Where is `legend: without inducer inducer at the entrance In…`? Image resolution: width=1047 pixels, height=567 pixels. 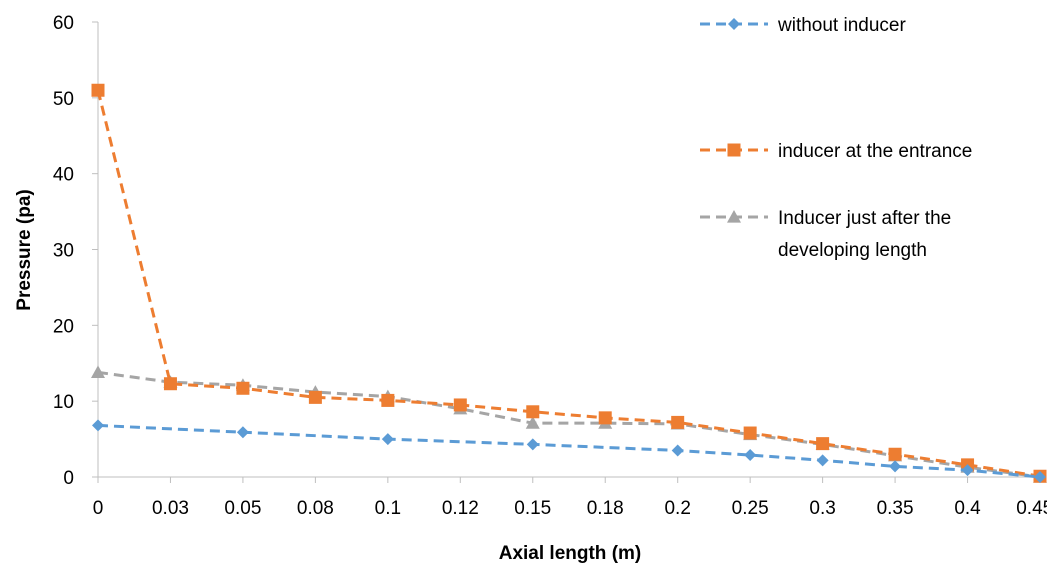 legend: without inducer inducer at the entrance In… is located at coordinates (836, 138).